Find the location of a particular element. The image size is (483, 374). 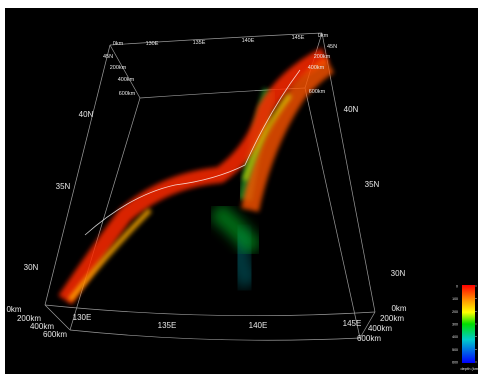

colorbar-tick-label: 0 is located at coordinates (457, 287).